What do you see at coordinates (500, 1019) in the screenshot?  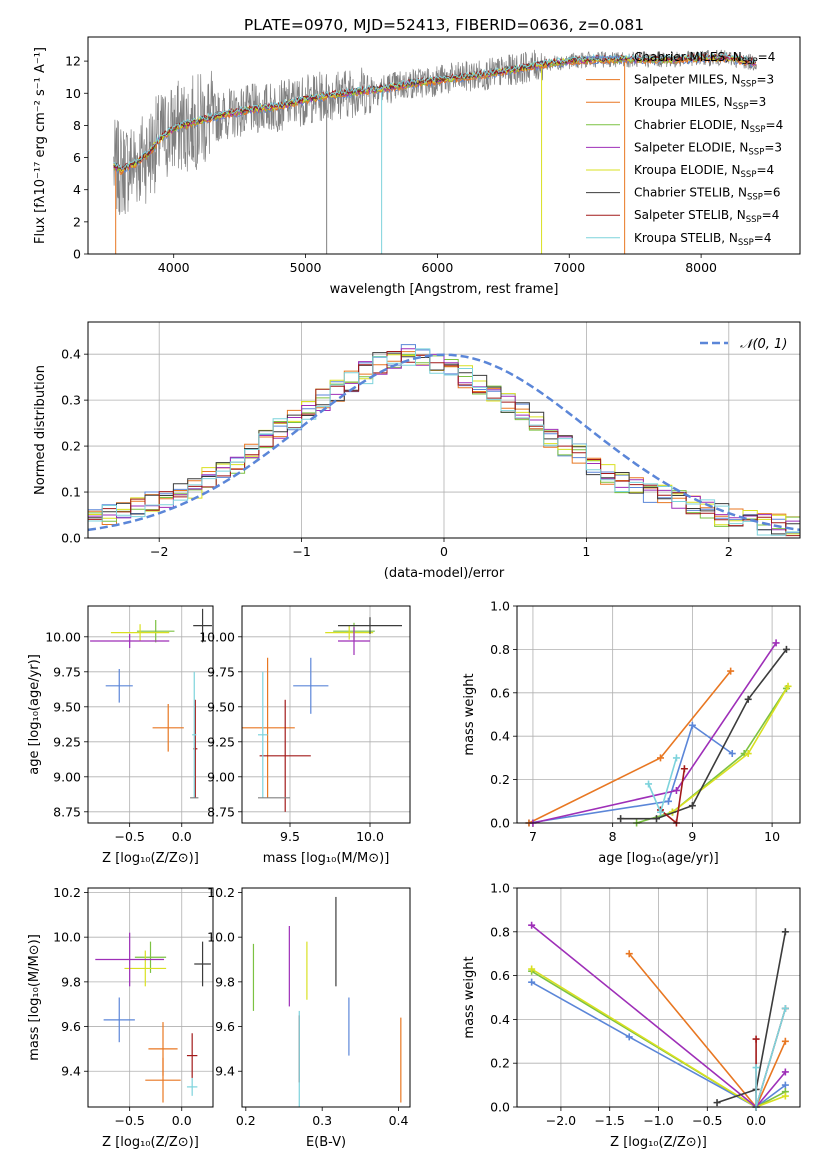 I see `zw-ytick-label: 0.4` at bounding box center [500, 1019].